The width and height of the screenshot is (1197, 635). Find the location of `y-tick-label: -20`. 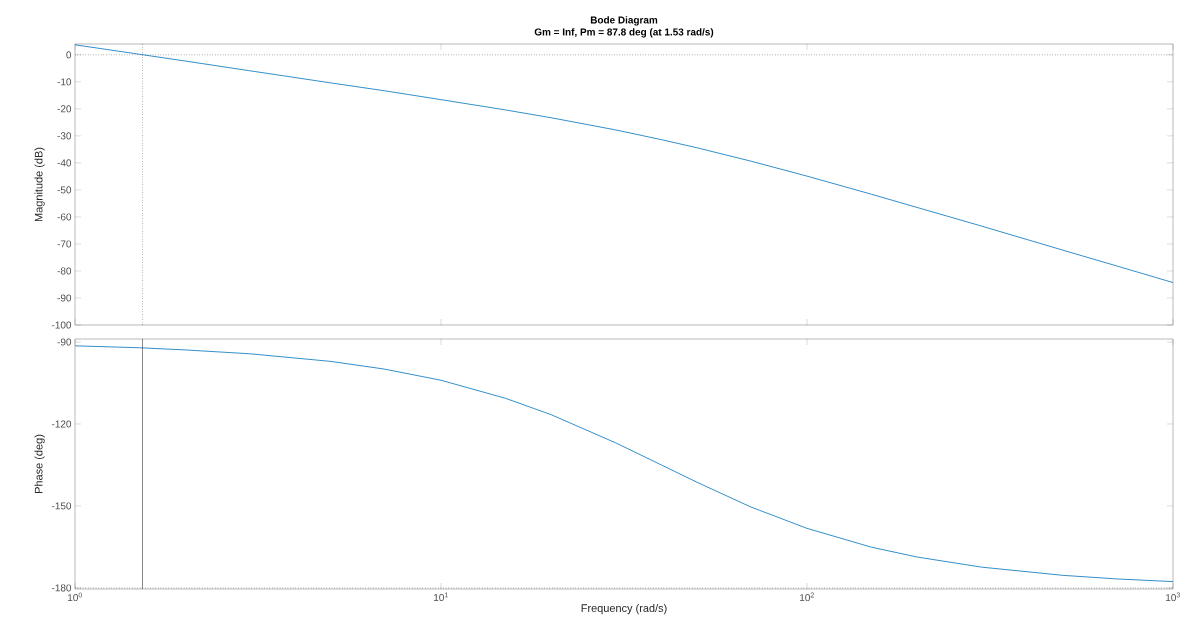

y-tick-label: -20 is located at coordinates (64, 109).